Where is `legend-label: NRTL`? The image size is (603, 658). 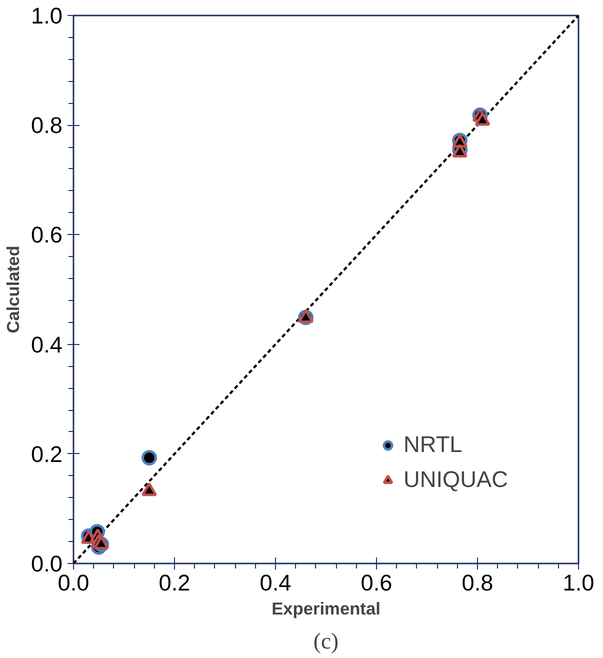 legend-label: NRTL is located at coordinates (433, 444).